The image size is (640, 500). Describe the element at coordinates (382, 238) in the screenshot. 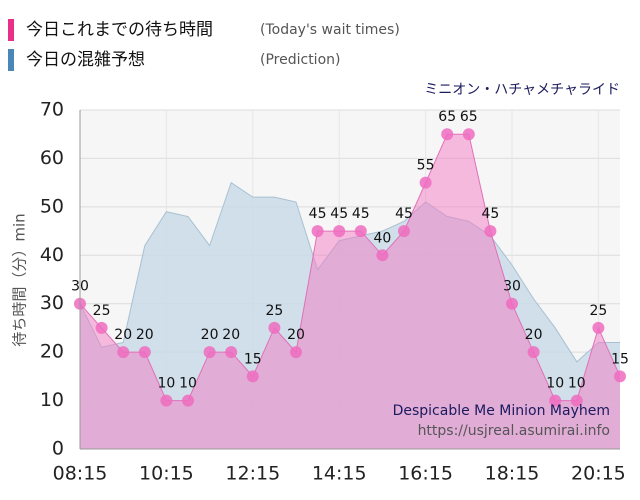

I see `data-label: 40` at that location.